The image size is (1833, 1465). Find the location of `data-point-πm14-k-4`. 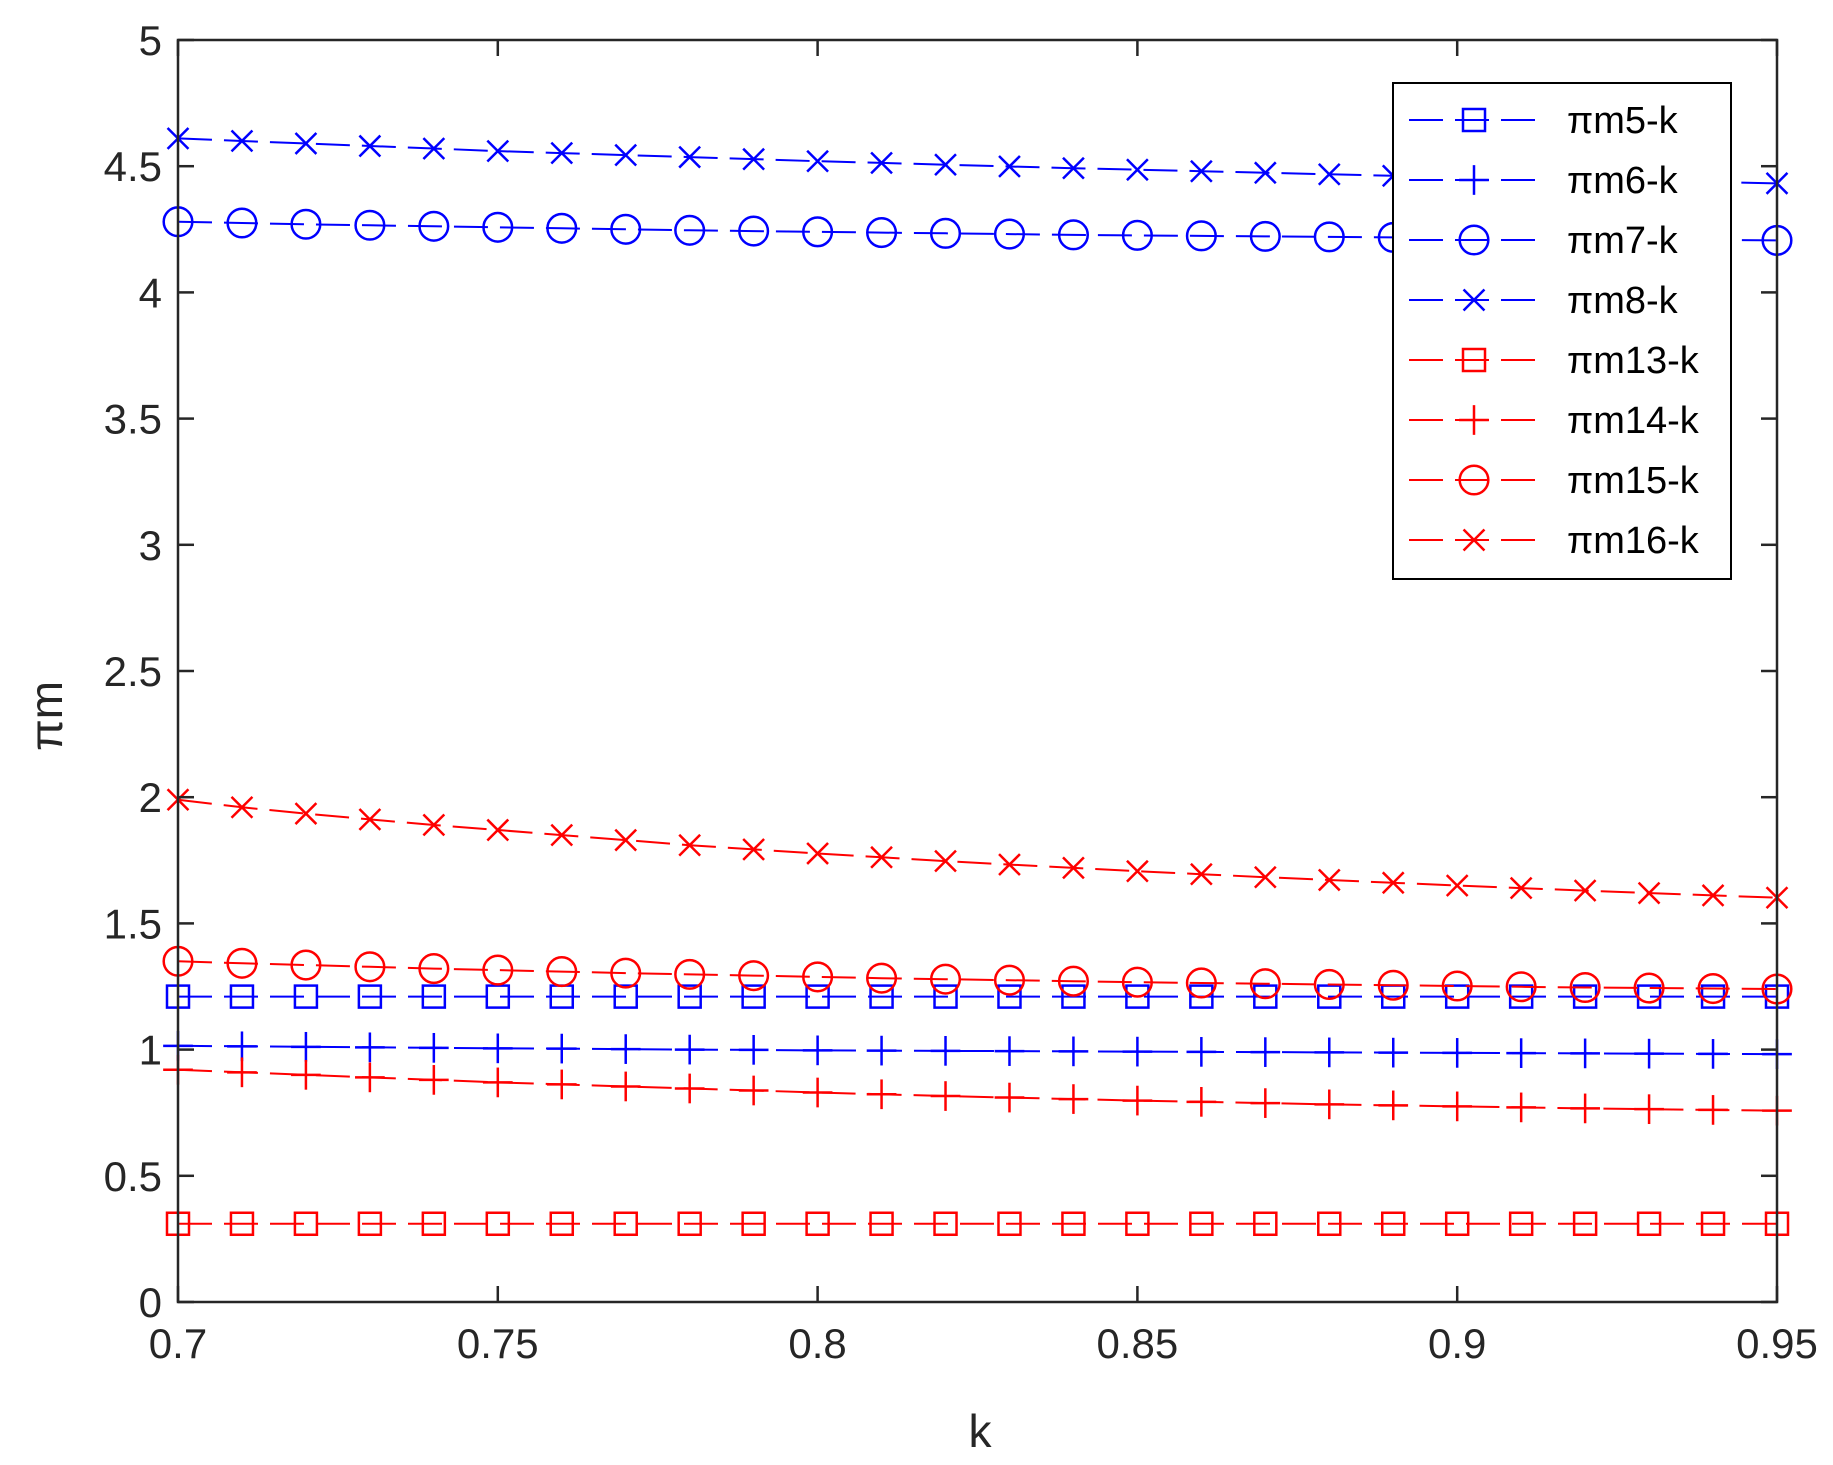

data-point-πm14-k-4 is located at coordinates (433, 1080).